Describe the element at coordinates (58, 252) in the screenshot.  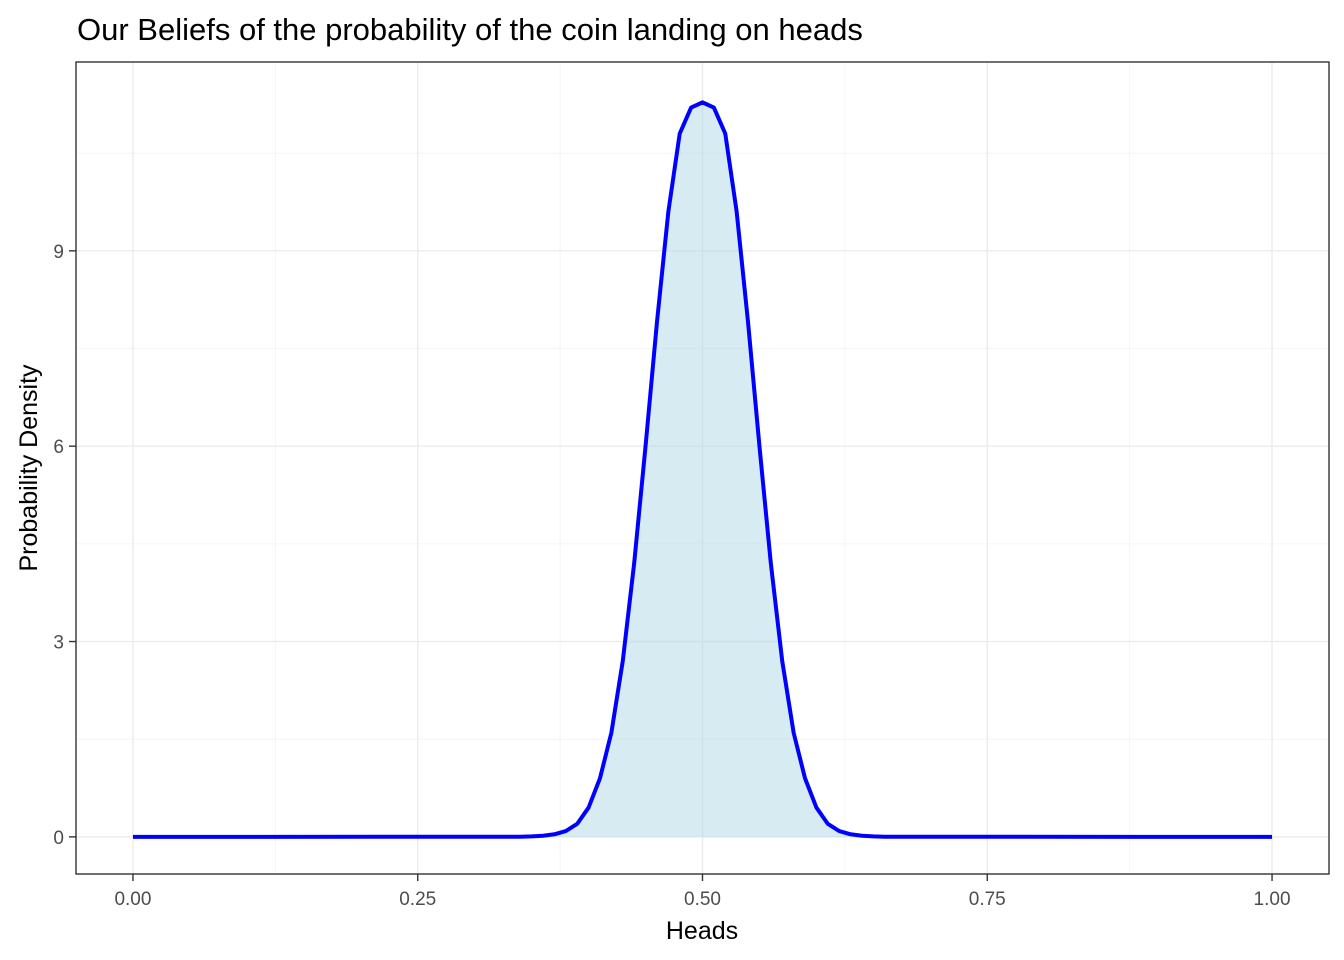
I see `y-tick-label: 9` at that location.